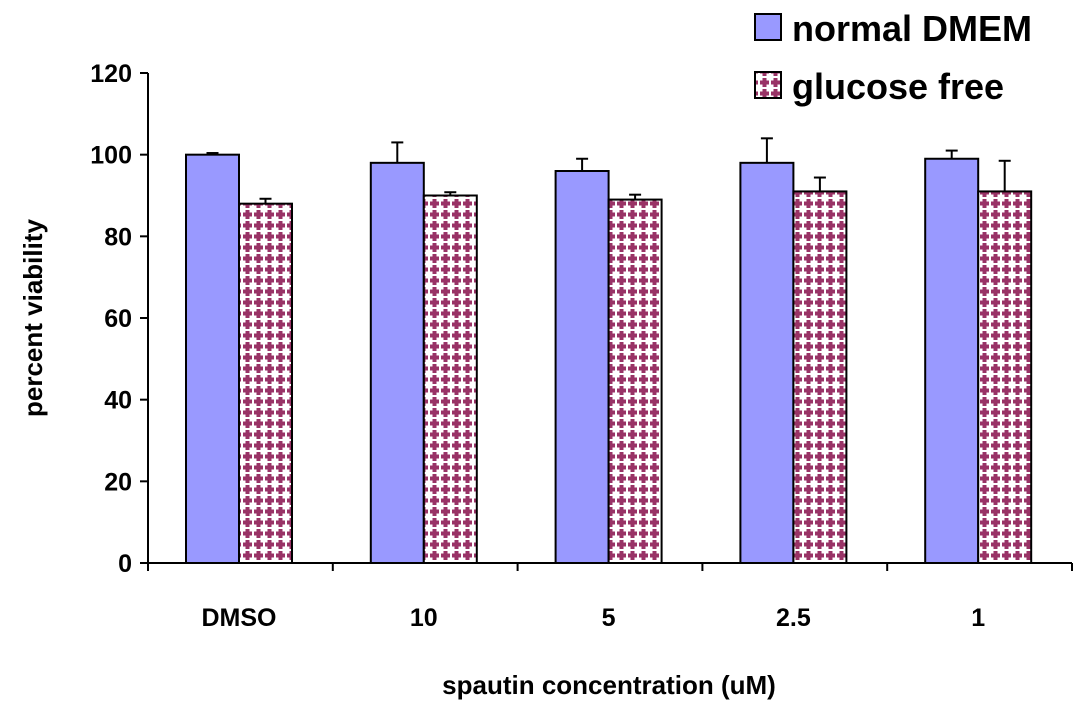 This screenshot has width=1080, height=705. What do you see at coordinates (33, 317) in the screenshot?
I see `y-axis-title: percent viability` at bounding box center [33, 317].